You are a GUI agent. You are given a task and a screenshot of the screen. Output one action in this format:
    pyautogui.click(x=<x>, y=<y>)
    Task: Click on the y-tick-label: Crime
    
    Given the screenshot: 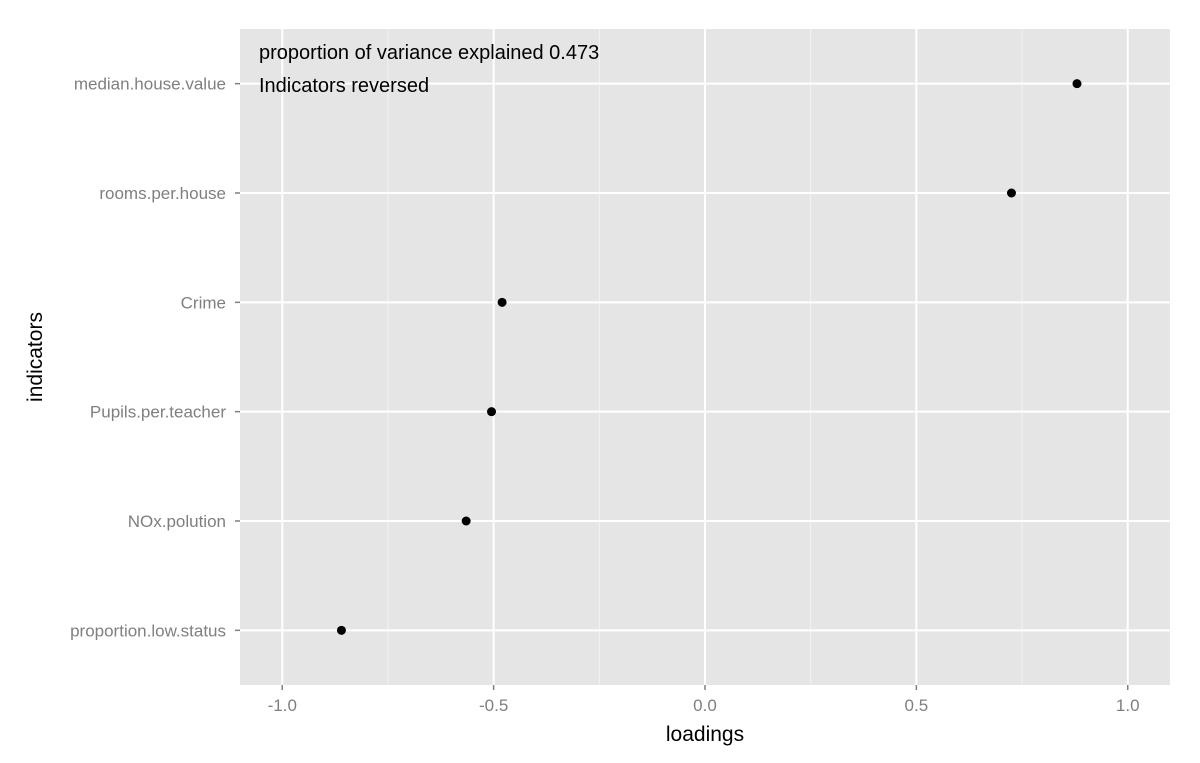 What is the action you would take?
    pyautogui.click(x=203, y=302)
    